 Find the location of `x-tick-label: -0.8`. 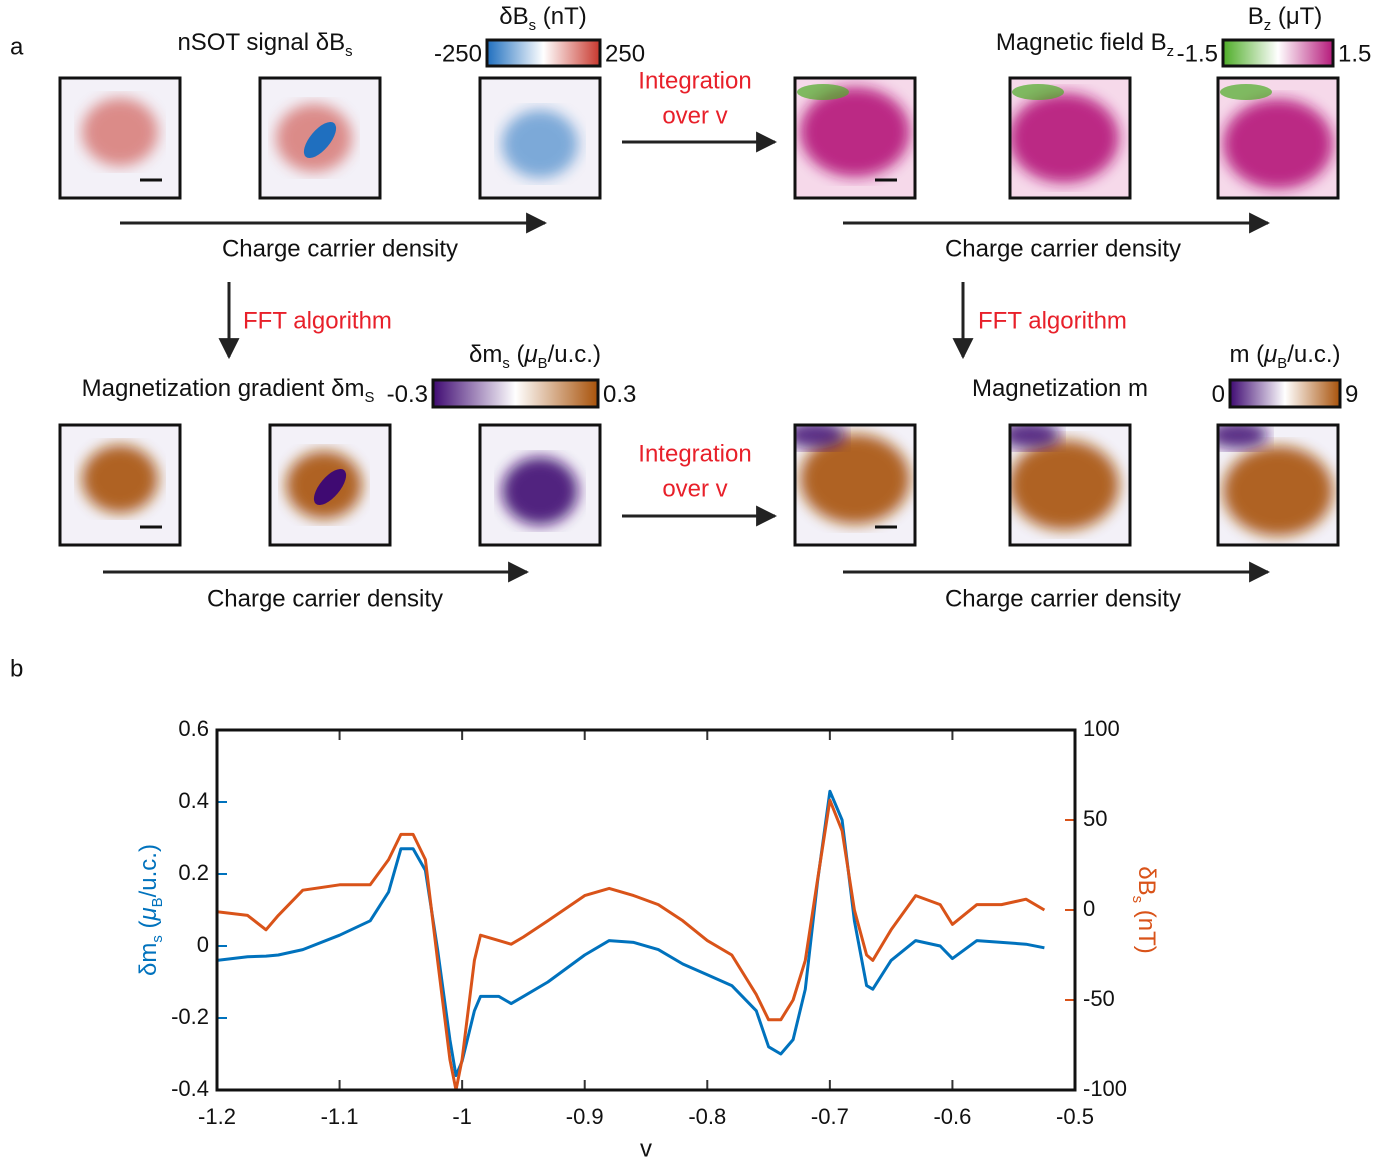

x-tick-label: -0.8 is located at coordinates (707, 1116).